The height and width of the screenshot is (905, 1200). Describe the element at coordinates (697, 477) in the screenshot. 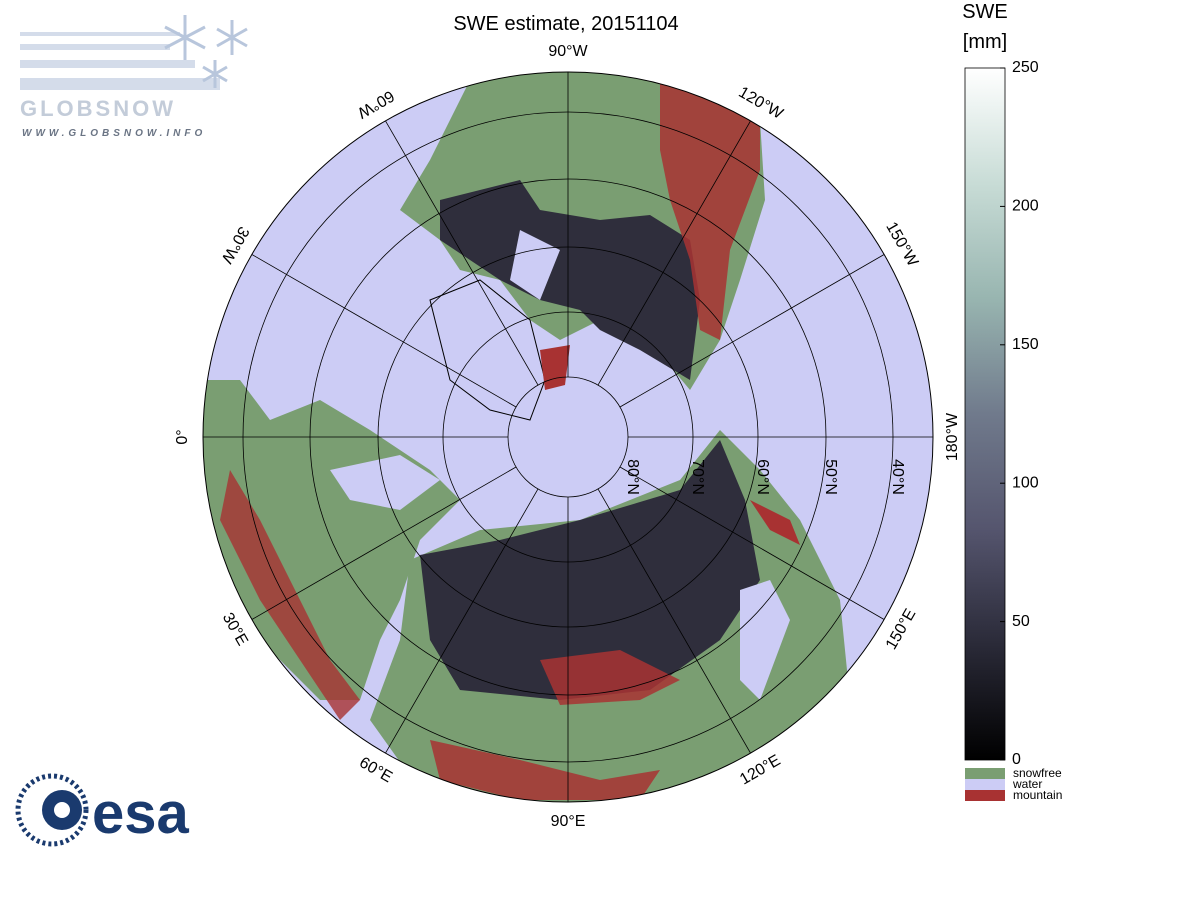

I see `latitude-label: 70°N` at that location.